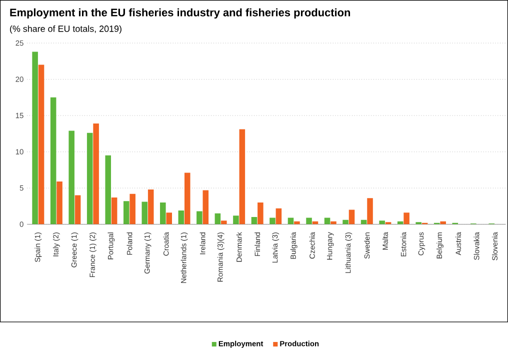 This screenshot has width=508, height=352. I want to click on chart-subtitle: (% share of EU totals, 2019), so click(66, 29).